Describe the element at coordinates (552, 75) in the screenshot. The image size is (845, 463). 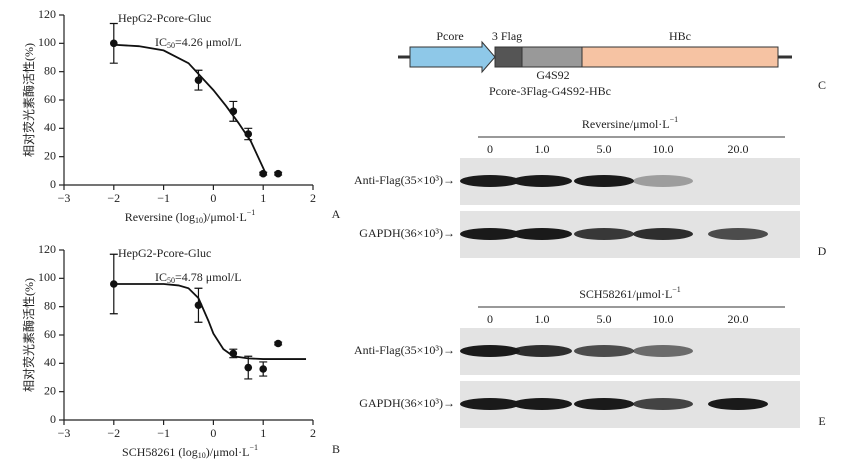
I see `linker-label: G4S92` at that location.